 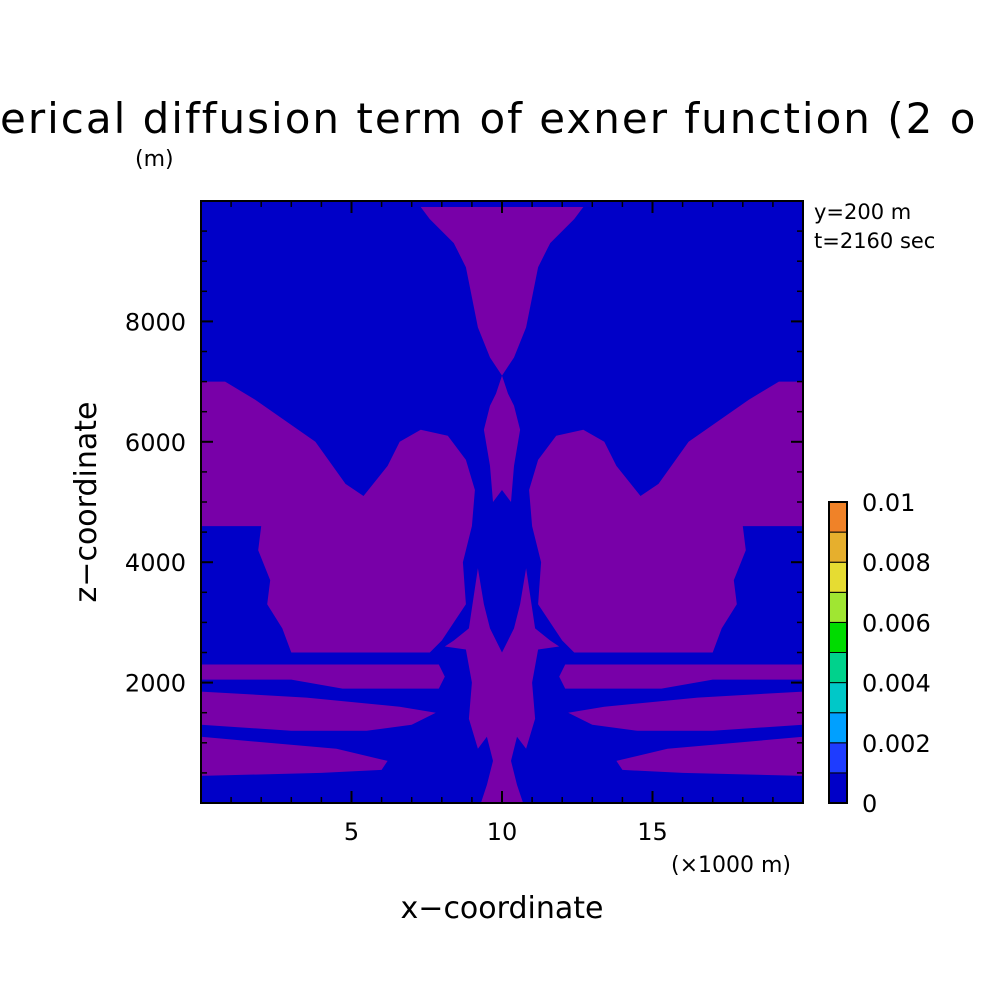 What do you see at coordinates (896, 744) in the screenshot?
I see `colorbar-label: 0.002` at bounding box center [896, 744].